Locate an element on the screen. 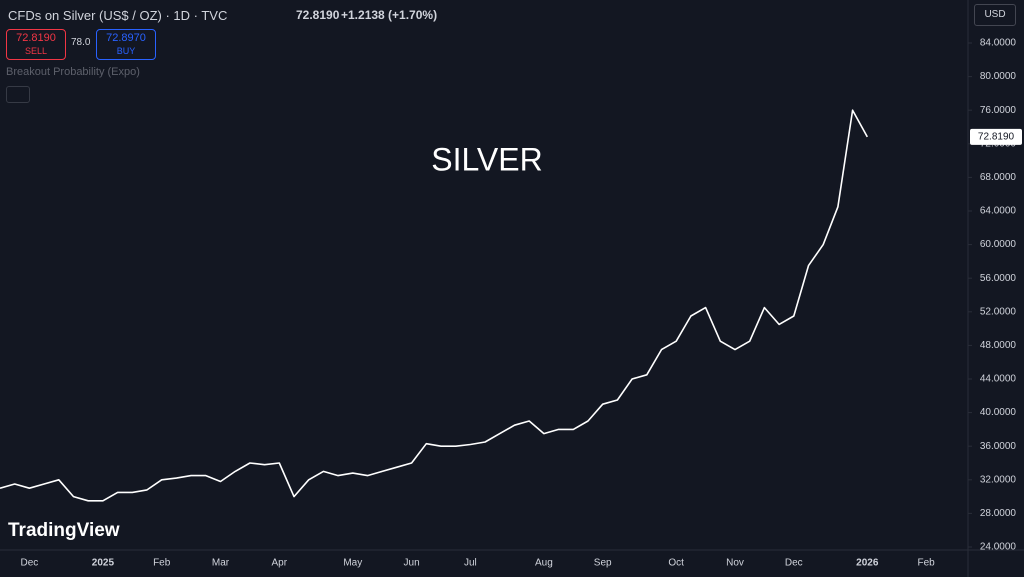  y-tick-label: 32.0000 is located at coordinates (998, 479).